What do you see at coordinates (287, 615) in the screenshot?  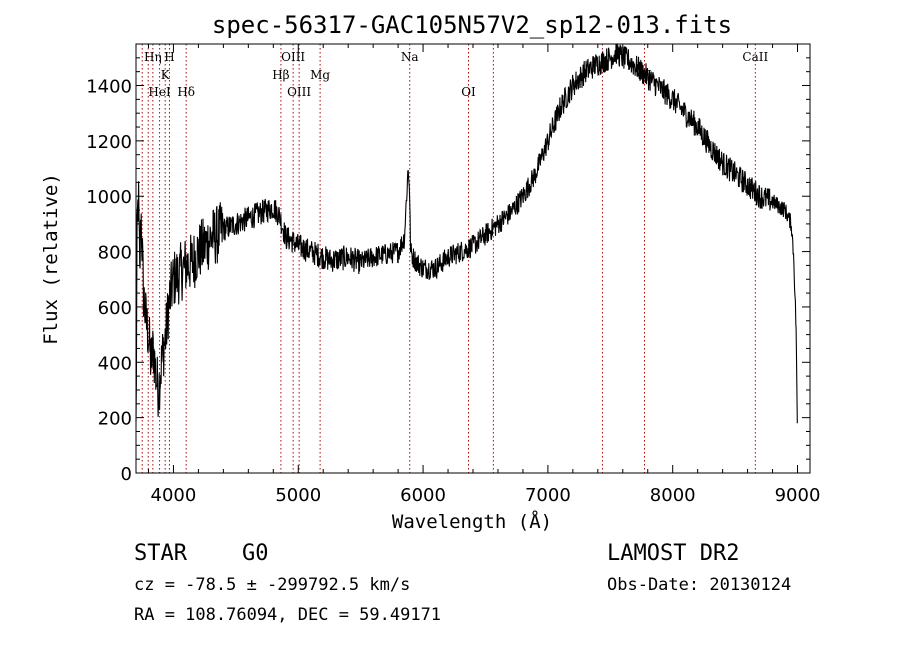 I see `coordinates: RA = 108.76094, DEC = 59.49171` at bounding box center [287, 615].